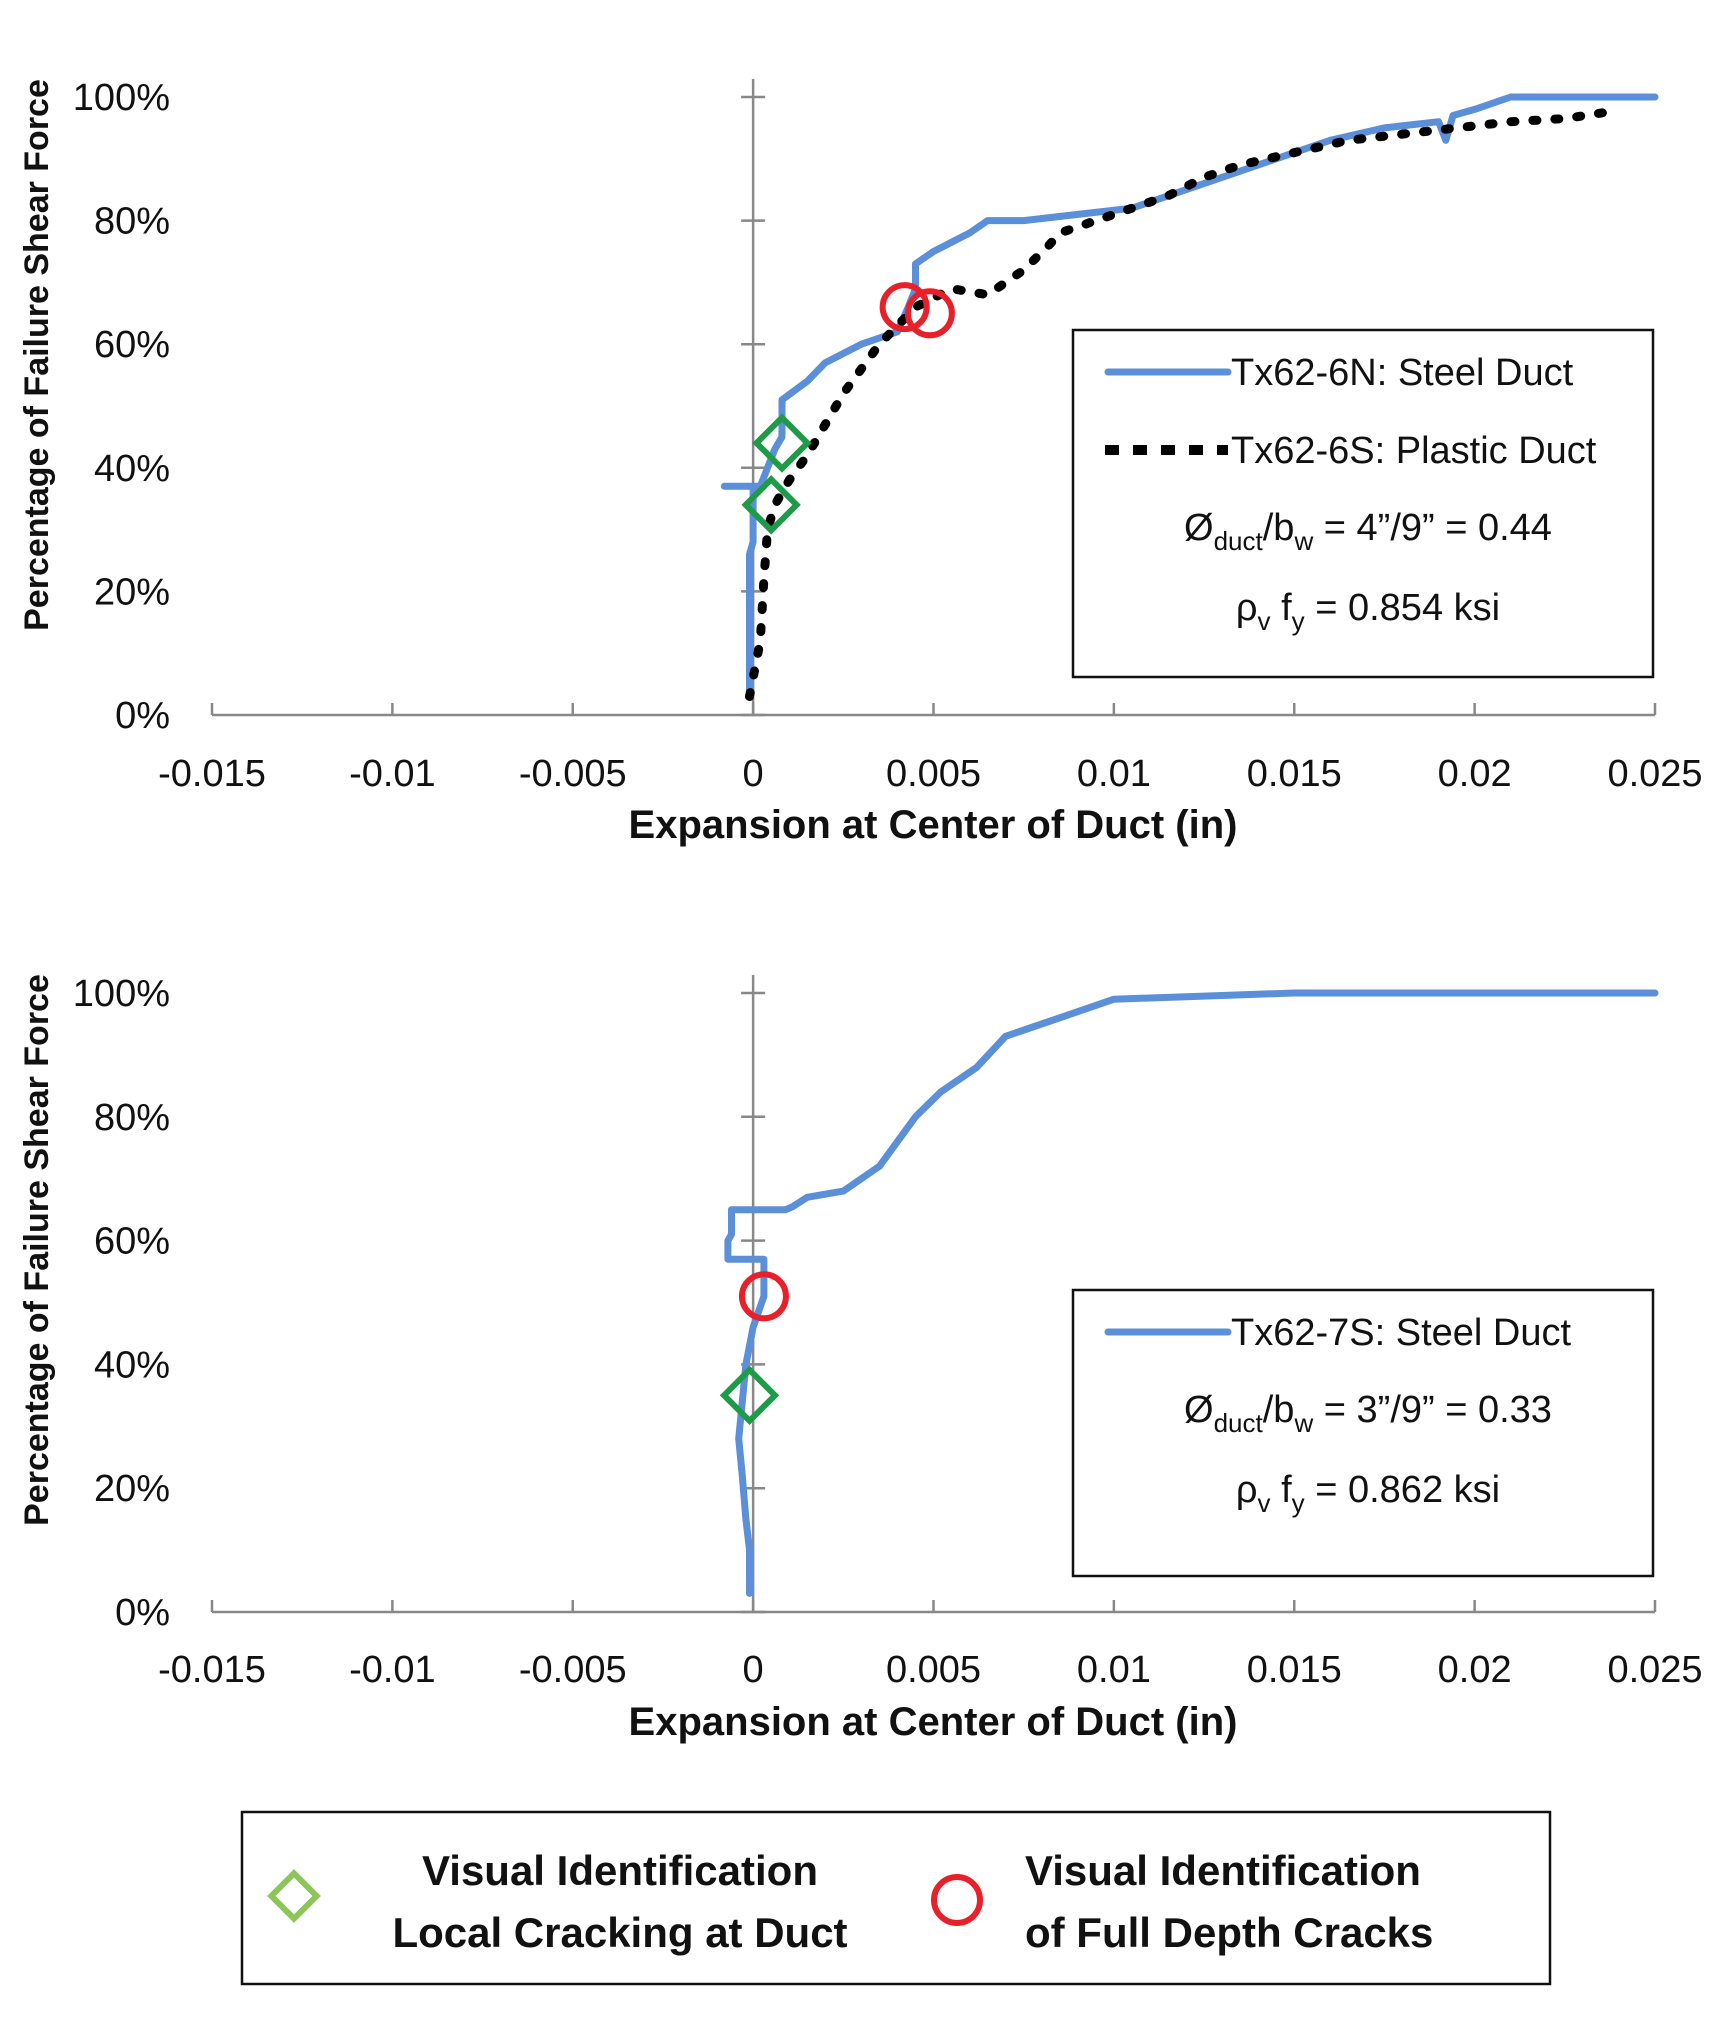 The height and width of the screenshot is (2044, 1722). What do you see at coordinates (1414, 451) in the screenshot?
I see `legend-label-2: Tx62-6S: Plastic Duct` at bounding box center [1414, 451].